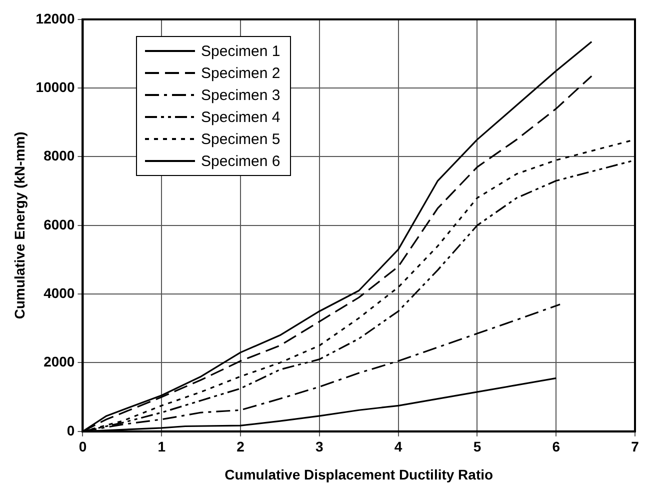  What do you see at coordinates (55, 18) in the screenshot?
I see `y-tick-label: 12000` at bounding box center [55, 18].